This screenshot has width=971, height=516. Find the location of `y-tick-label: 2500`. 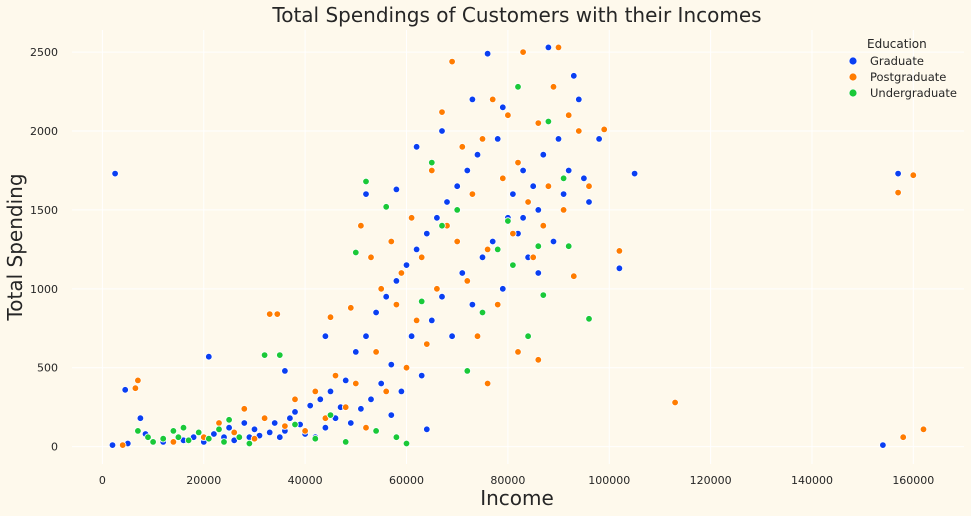

y-tick-label: 2500 is located at coordinates (44, 52).